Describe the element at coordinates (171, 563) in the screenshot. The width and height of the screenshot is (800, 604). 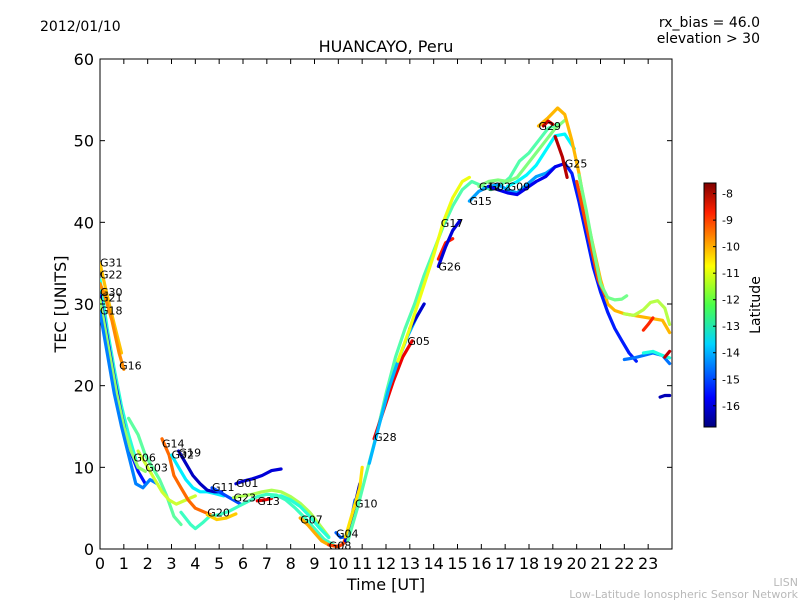
I see `x-tick-label: 3` at that location.